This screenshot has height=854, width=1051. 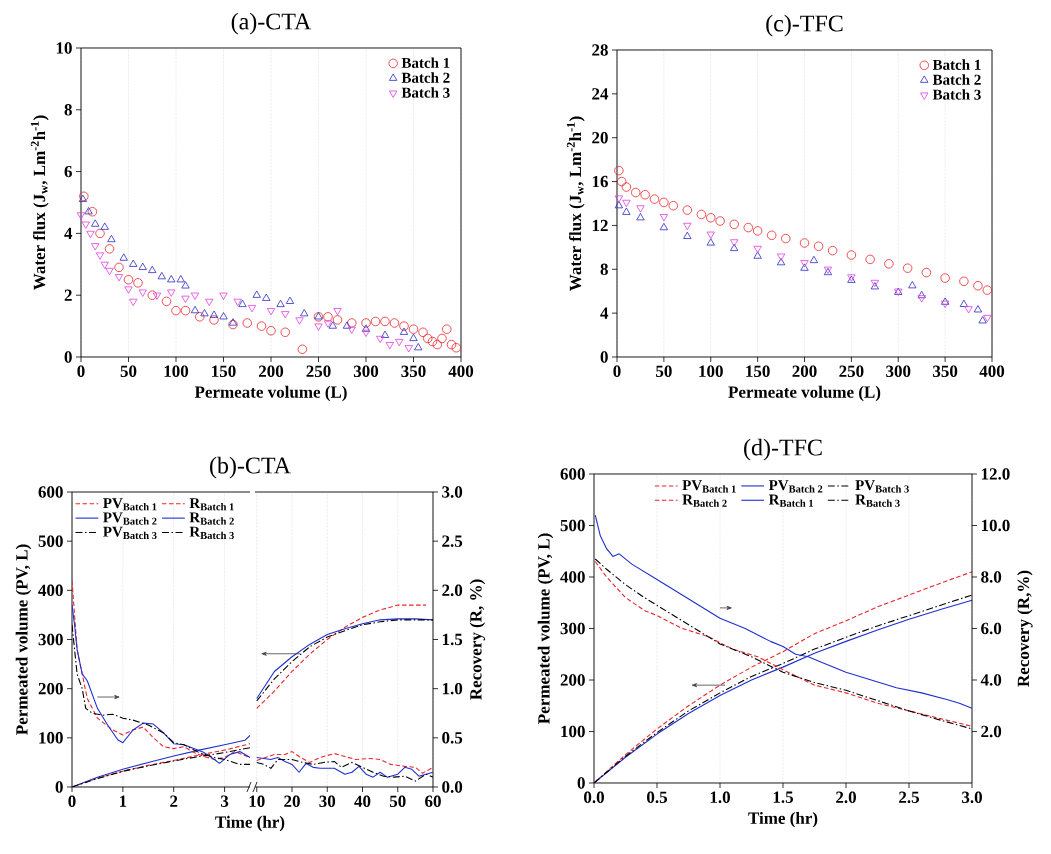 What do you see at coordinates (991, 680) in the screenshot?
I see `y2-tick-label: 4.0` at bounding box center [991, 680].